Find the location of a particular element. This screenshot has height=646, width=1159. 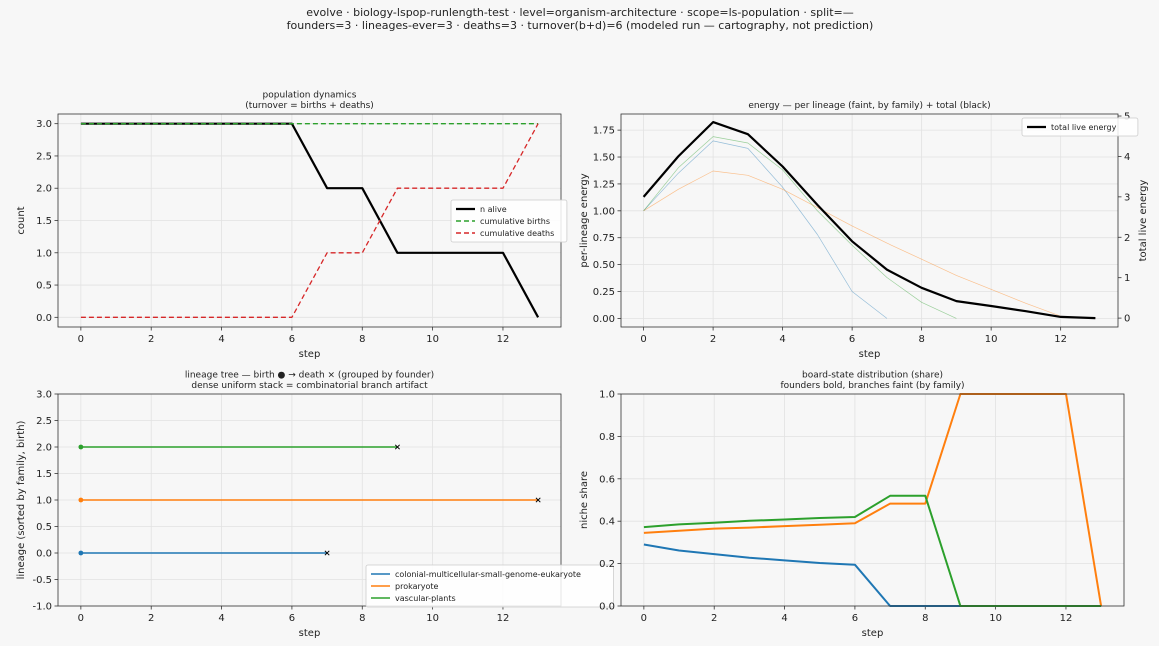

panel-title: population dynamics is located at coordinates (310, 96).